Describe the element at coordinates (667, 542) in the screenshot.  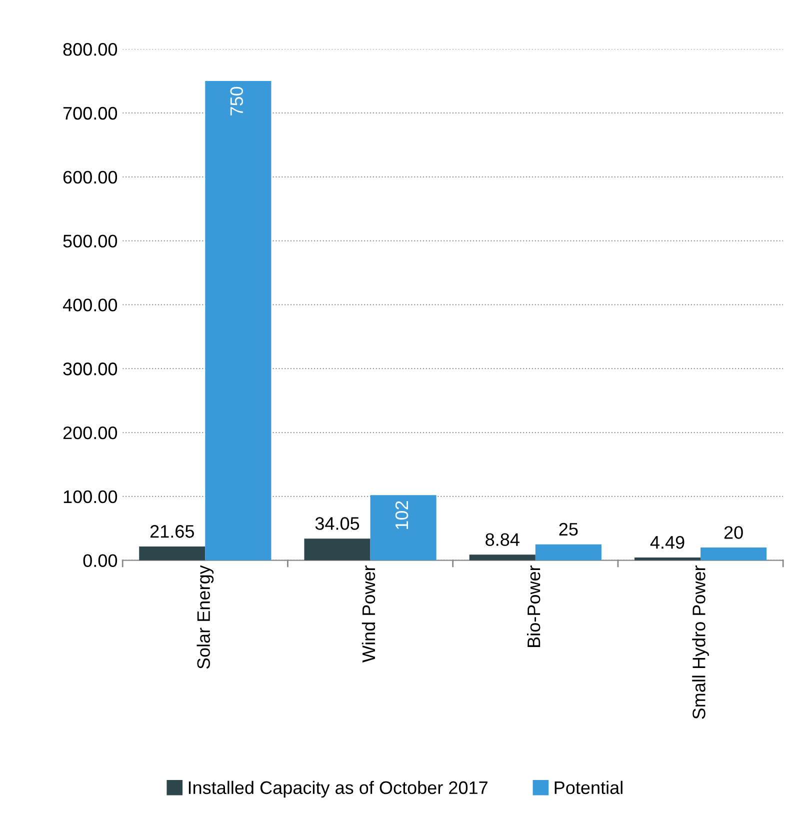
I see `data-label: 4.49` at that location.